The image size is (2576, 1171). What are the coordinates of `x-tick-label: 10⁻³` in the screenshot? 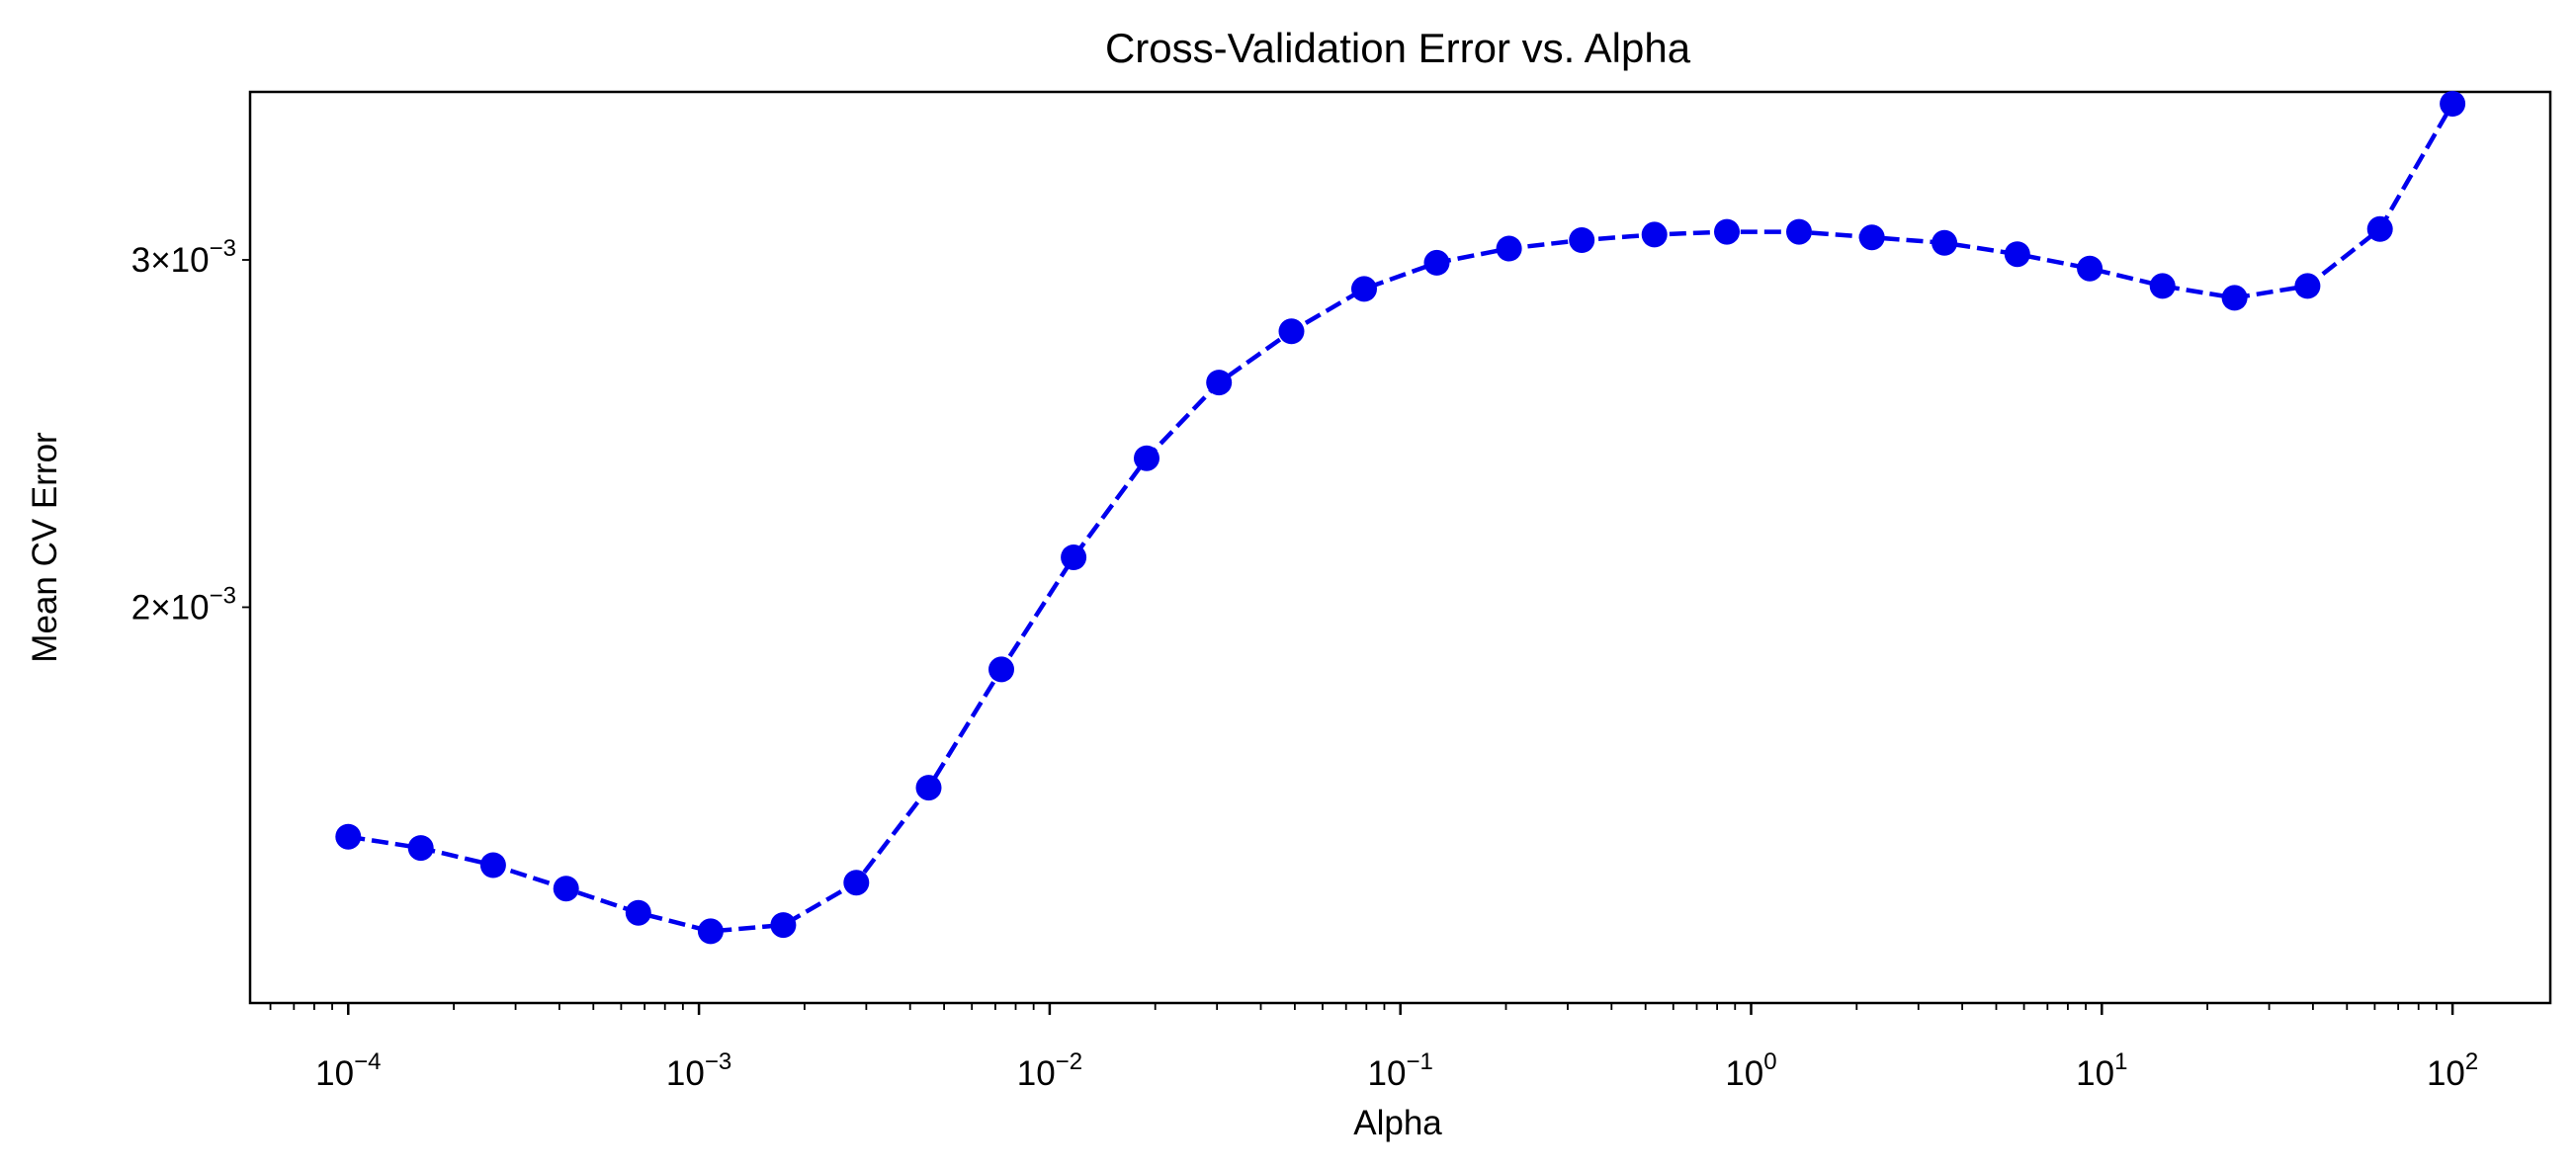 It's located at (698, 1070).